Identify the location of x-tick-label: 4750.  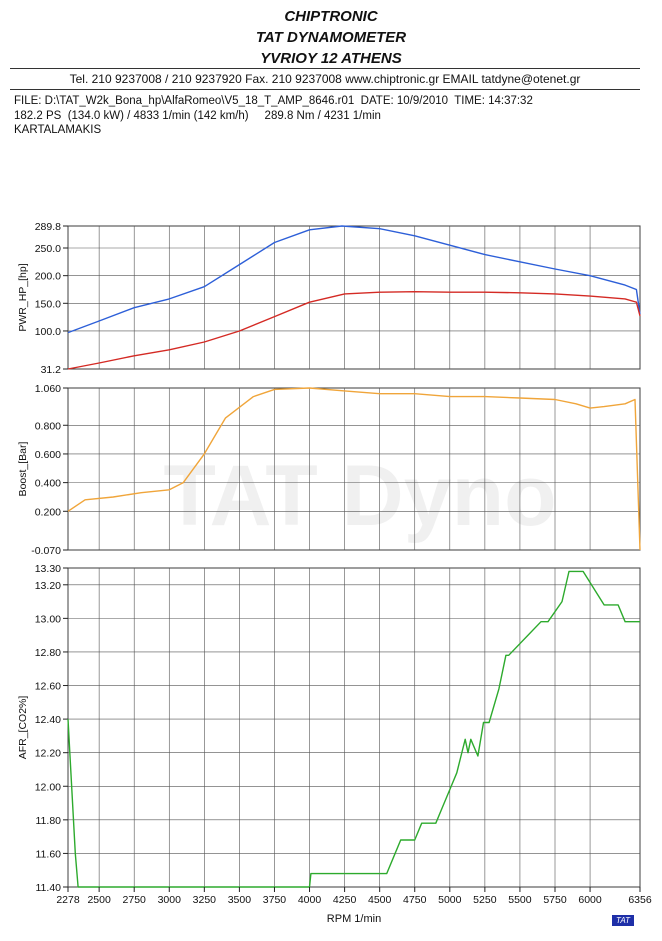
(415, 900).